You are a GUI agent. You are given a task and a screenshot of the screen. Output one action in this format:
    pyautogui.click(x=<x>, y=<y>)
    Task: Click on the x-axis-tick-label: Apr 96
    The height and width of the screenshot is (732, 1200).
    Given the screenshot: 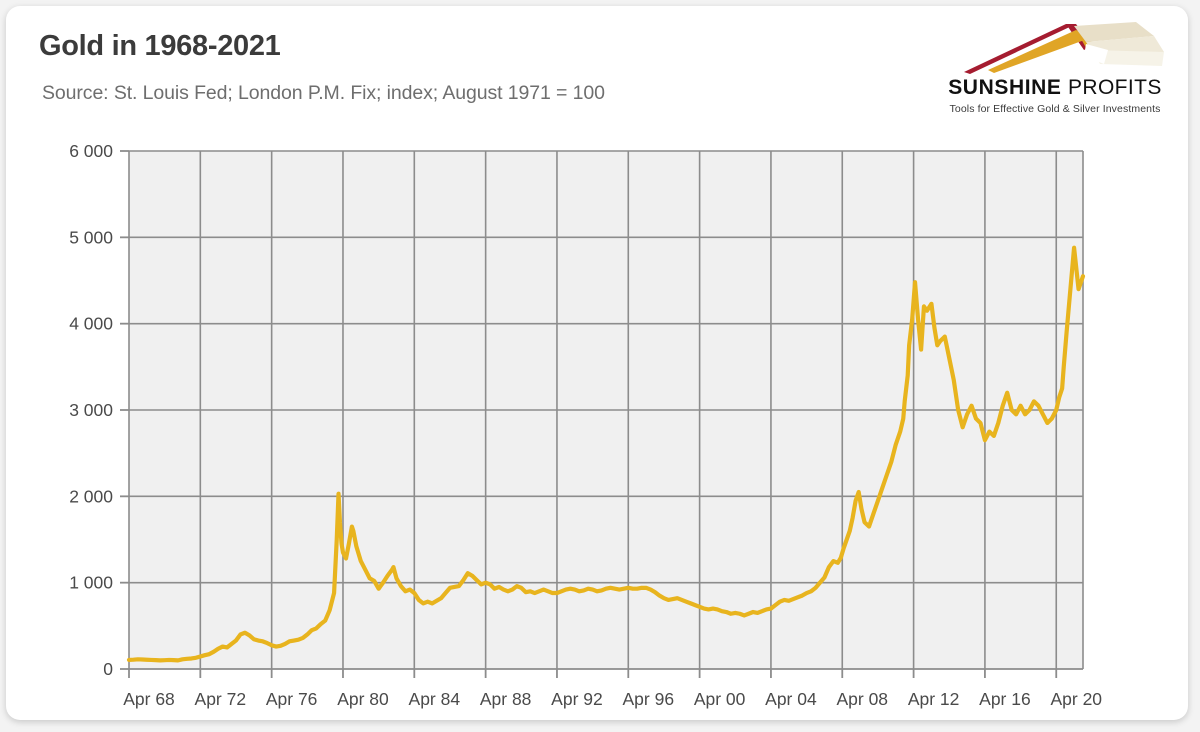 What is the action you would take?
    pyautogui.click(x=649, y=699)
    